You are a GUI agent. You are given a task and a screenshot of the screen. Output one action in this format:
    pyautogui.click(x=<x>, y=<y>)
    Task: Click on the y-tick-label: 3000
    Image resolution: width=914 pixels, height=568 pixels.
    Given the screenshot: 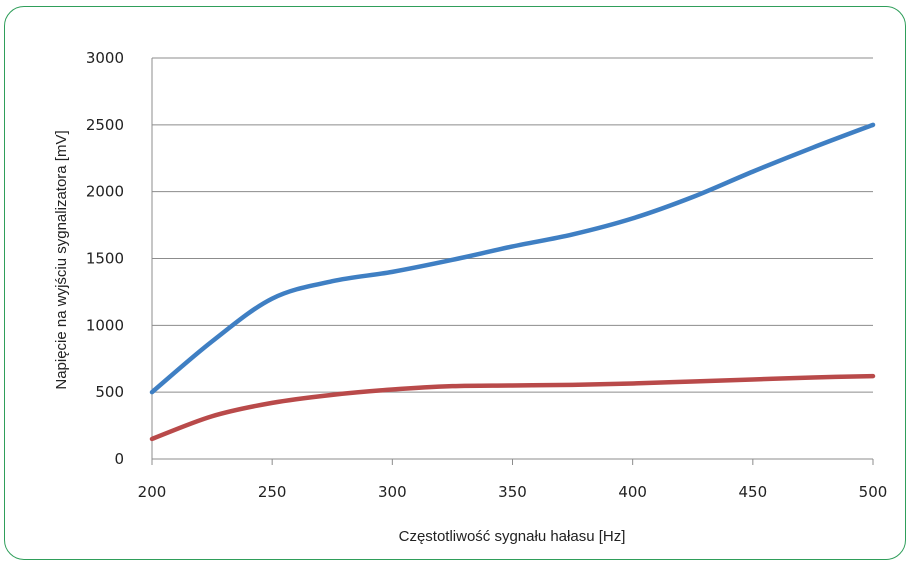 What is the action you would take?
    pyautogui.click(x=105, y=58)
    